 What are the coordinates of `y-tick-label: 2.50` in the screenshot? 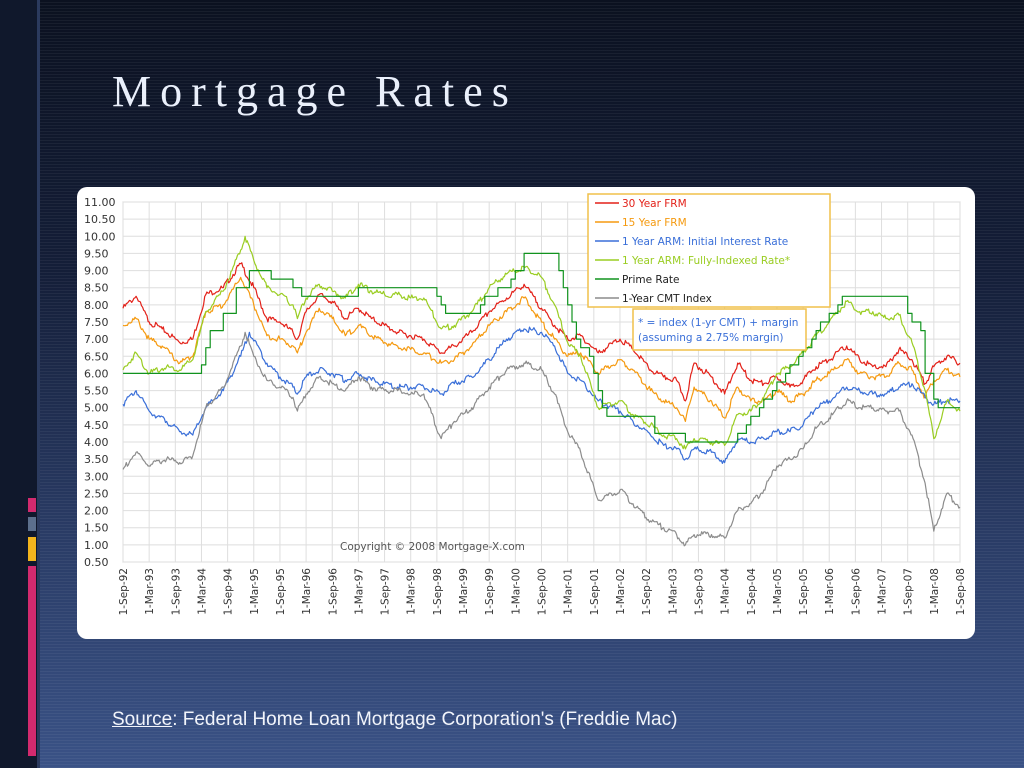 It's located at (96, 493).